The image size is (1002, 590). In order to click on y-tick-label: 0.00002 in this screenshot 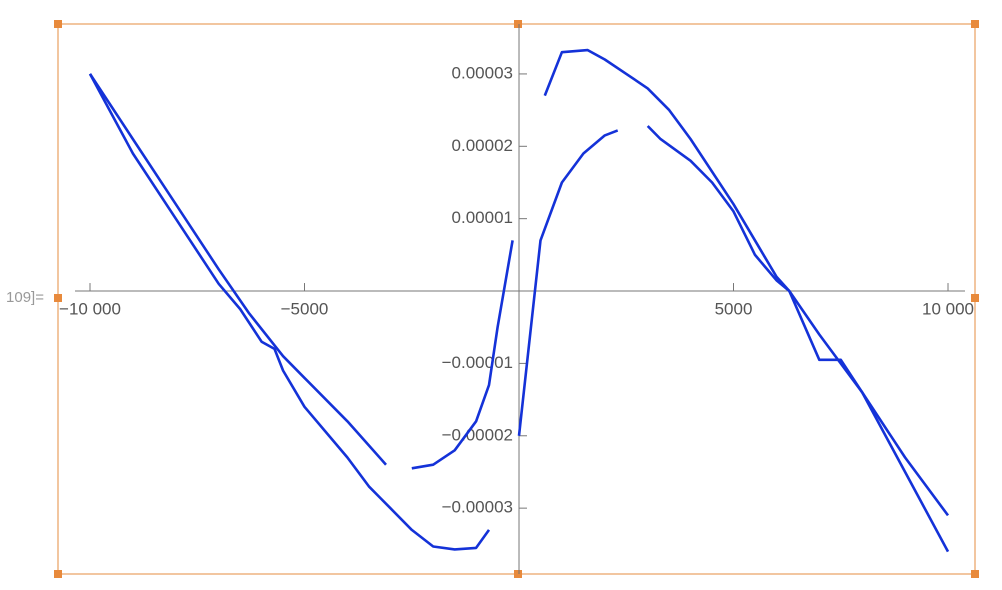, I will do `click(482, 145)`.